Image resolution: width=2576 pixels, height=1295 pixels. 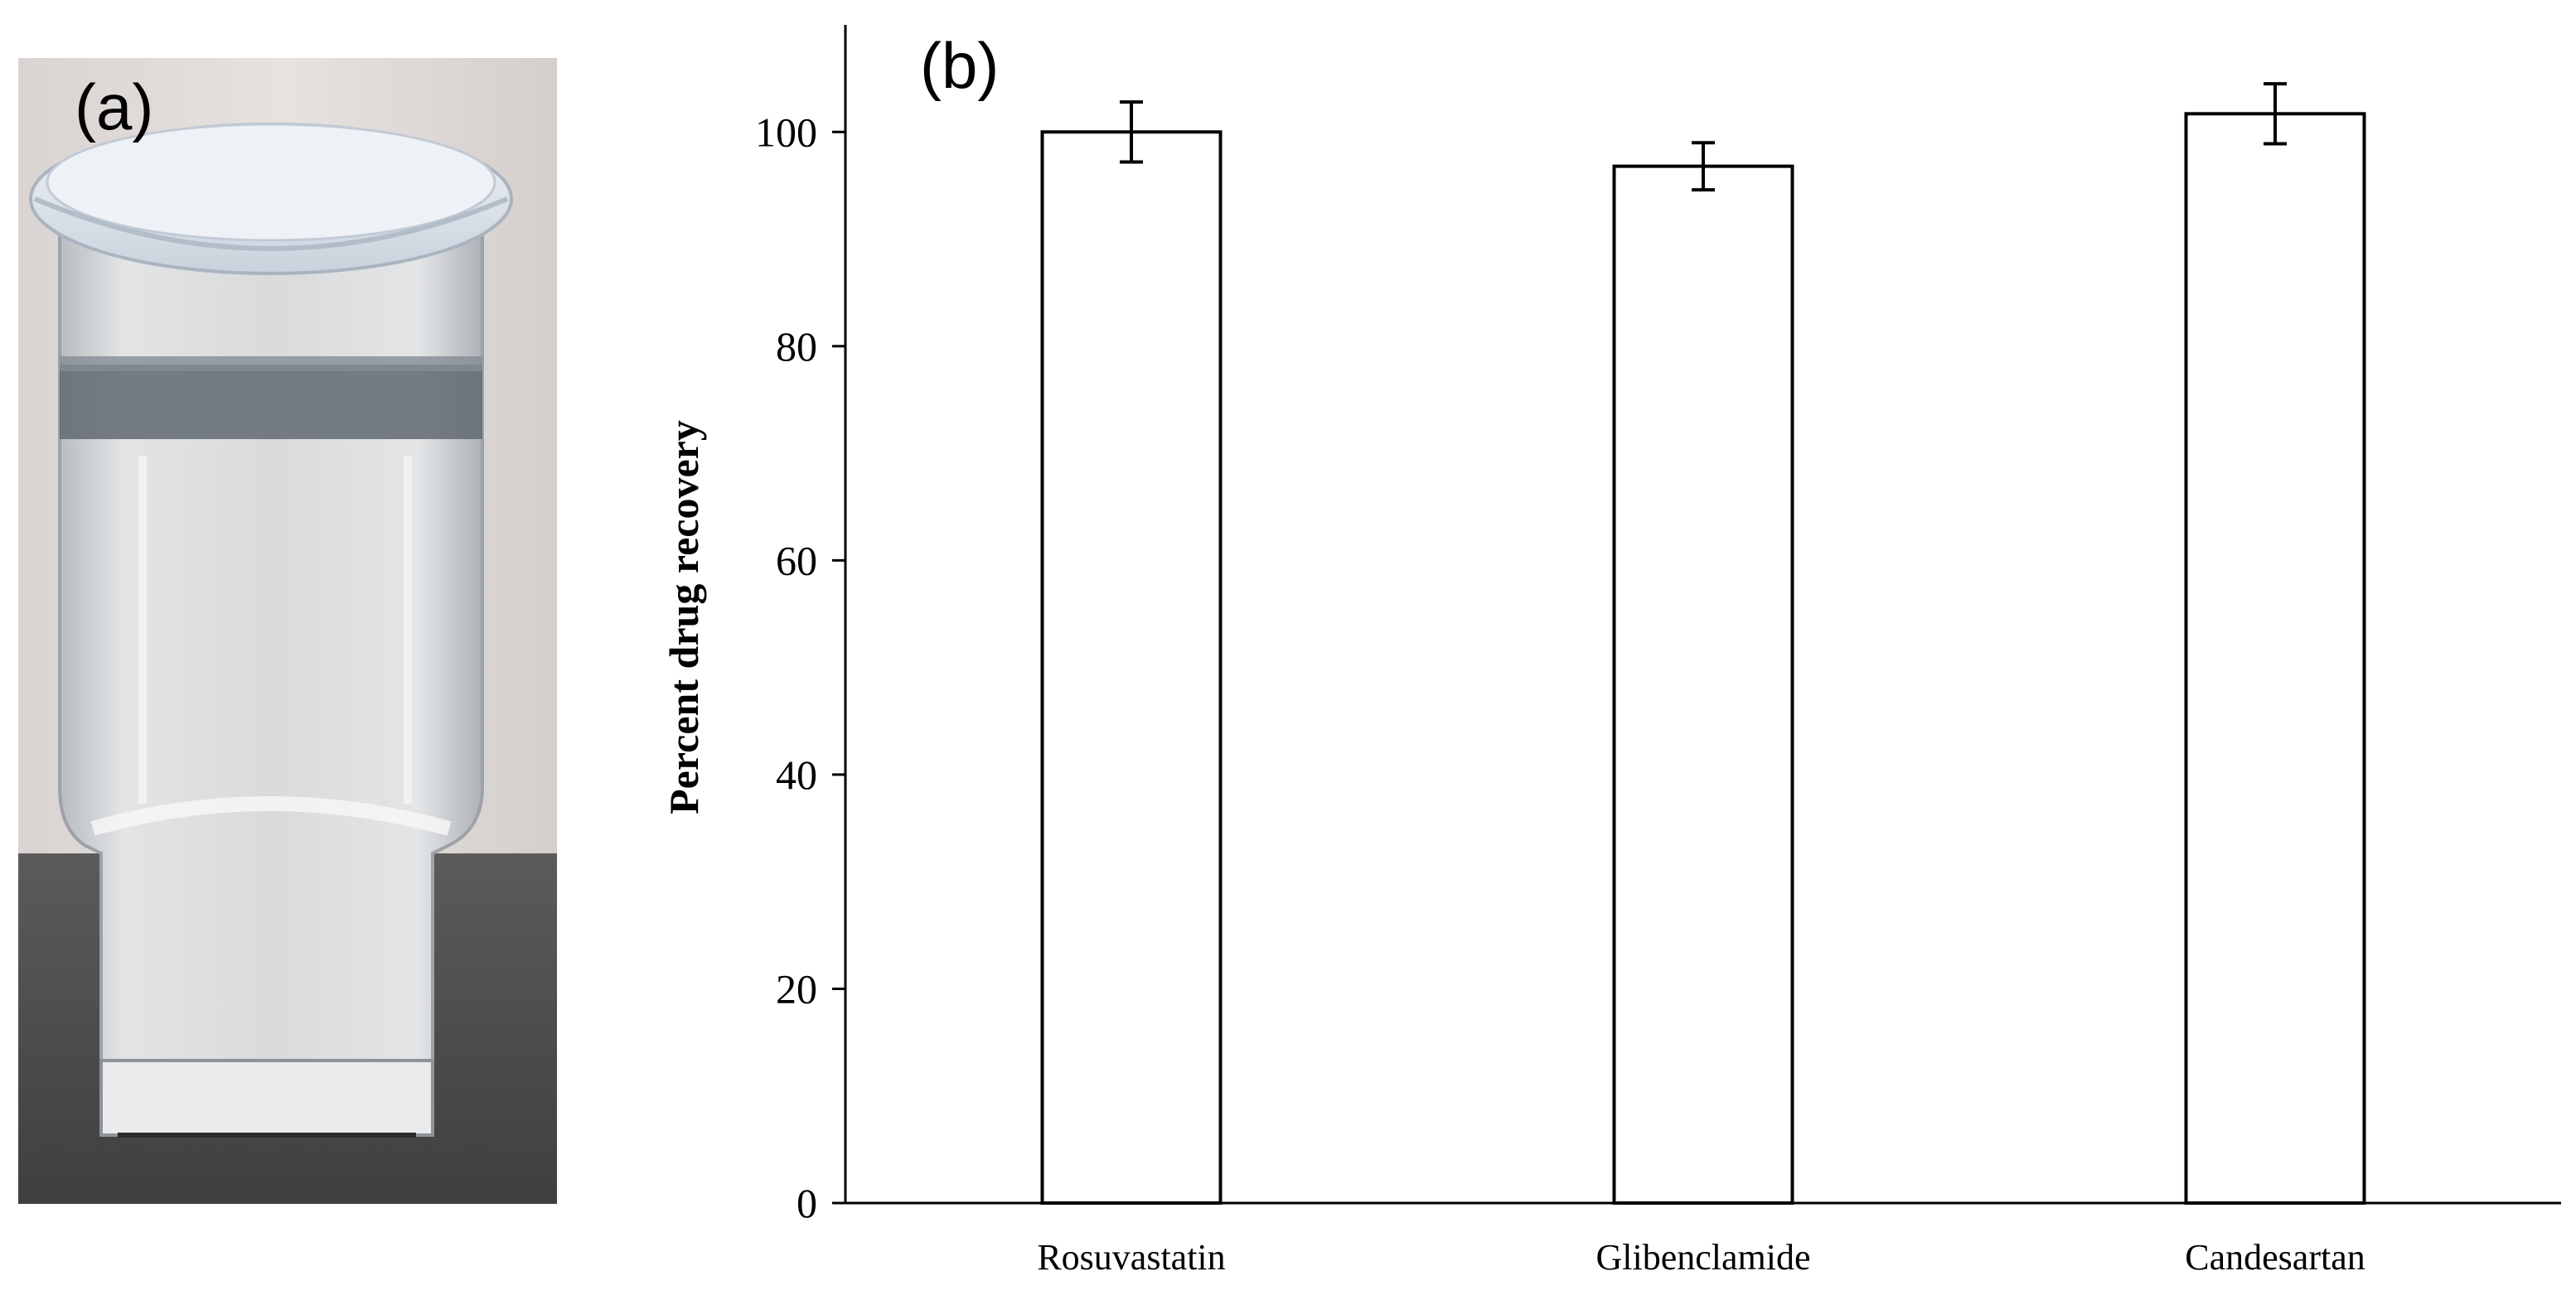 I want to click on error-bar-candesartan, so click(x=2275, y=114).